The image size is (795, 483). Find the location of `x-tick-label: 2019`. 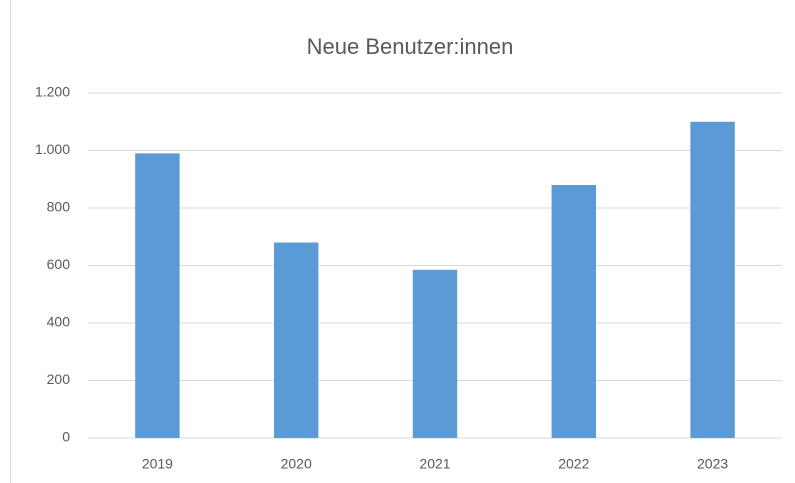

x-tick-label: 2019 is located at coordinates (157, 464).